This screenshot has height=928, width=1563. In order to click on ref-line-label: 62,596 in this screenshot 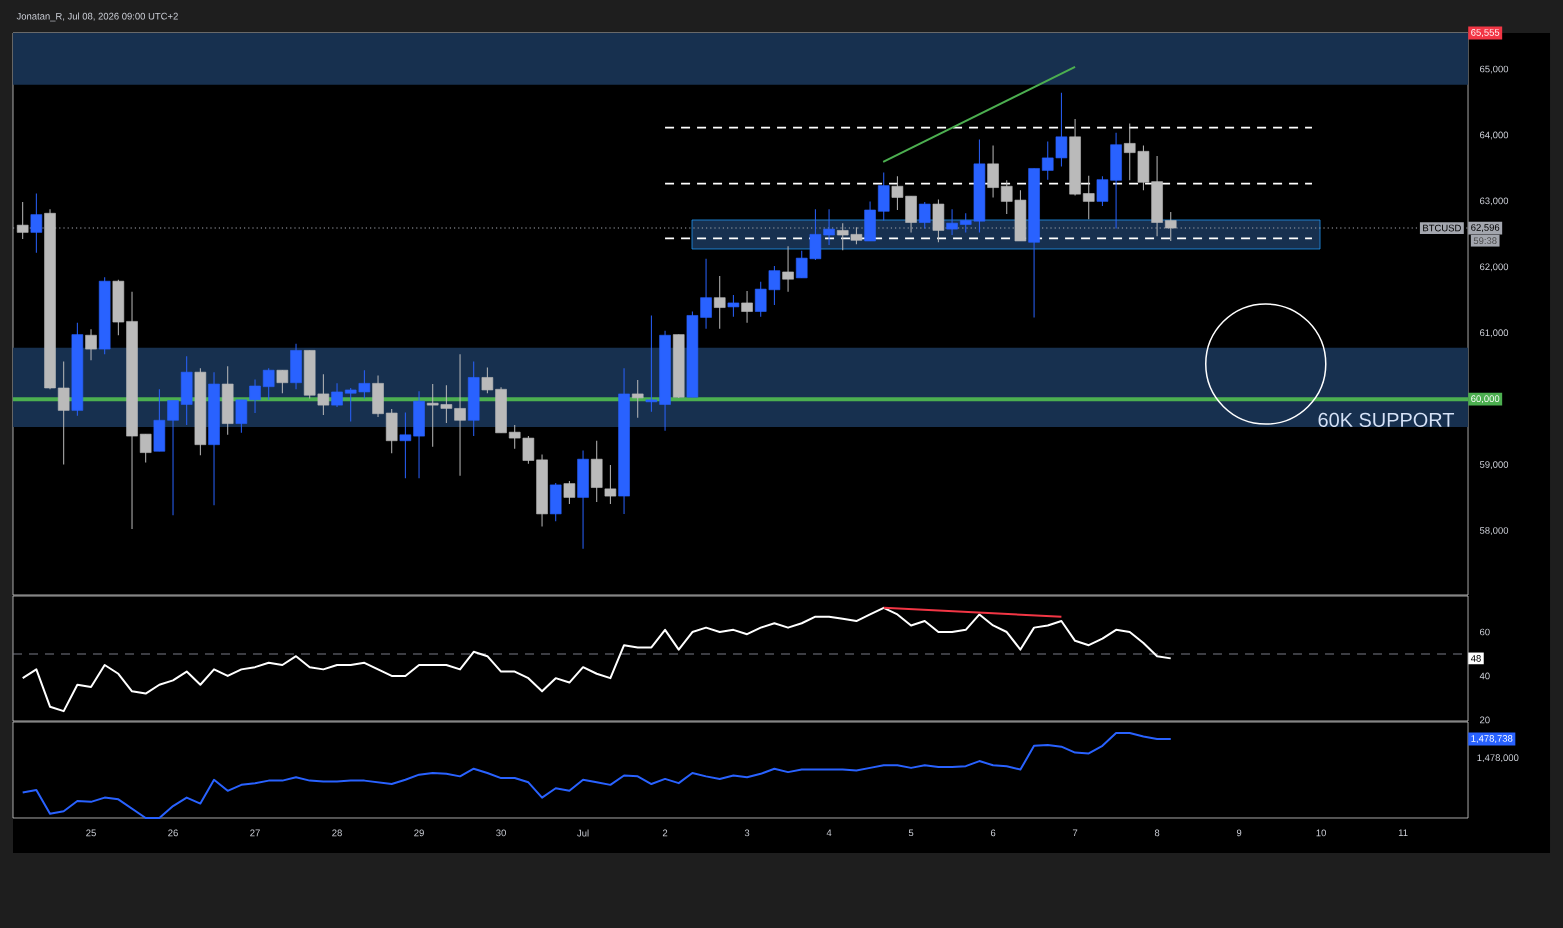, I will do `click(1485, 228)`.